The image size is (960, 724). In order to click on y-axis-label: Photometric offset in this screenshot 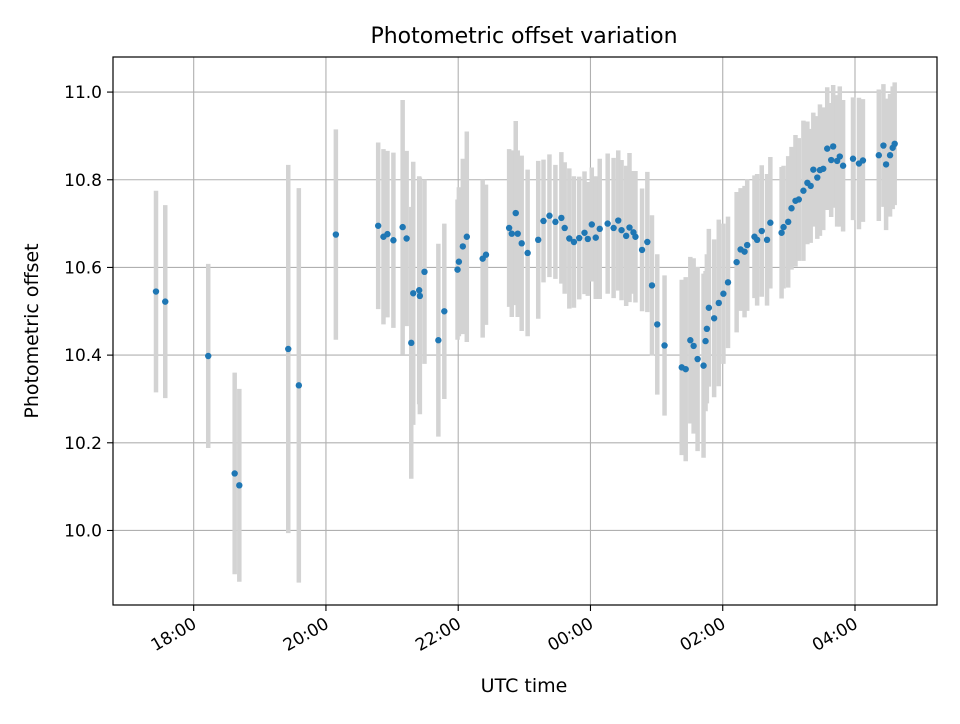, I will do `click(32, 330)`.